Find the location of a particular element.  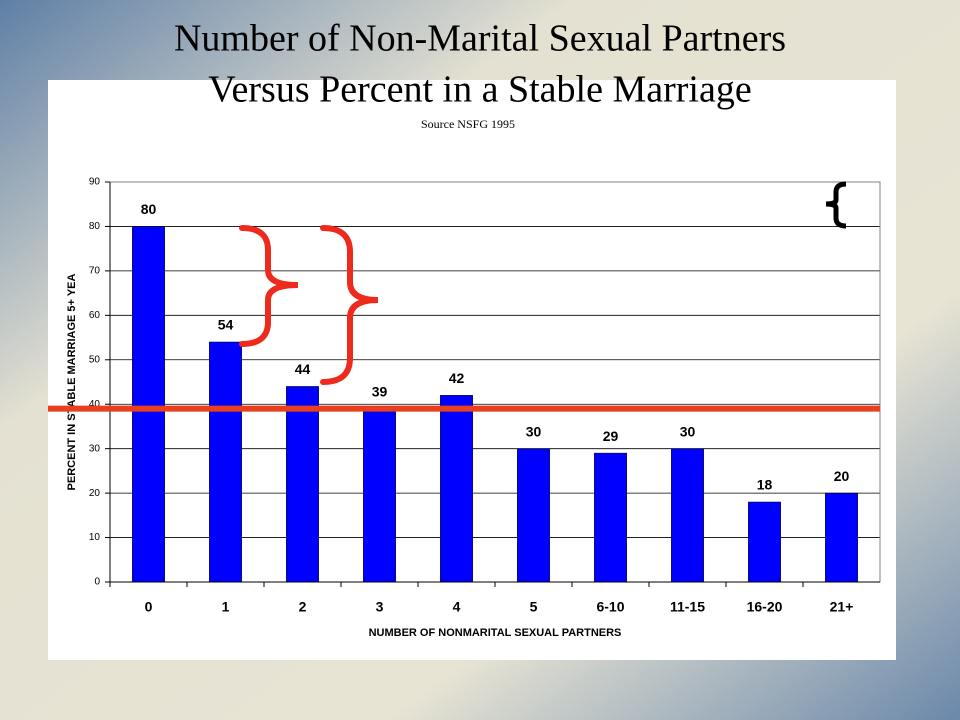

x-tick-label: 3 is located at coordinates (380, 607).